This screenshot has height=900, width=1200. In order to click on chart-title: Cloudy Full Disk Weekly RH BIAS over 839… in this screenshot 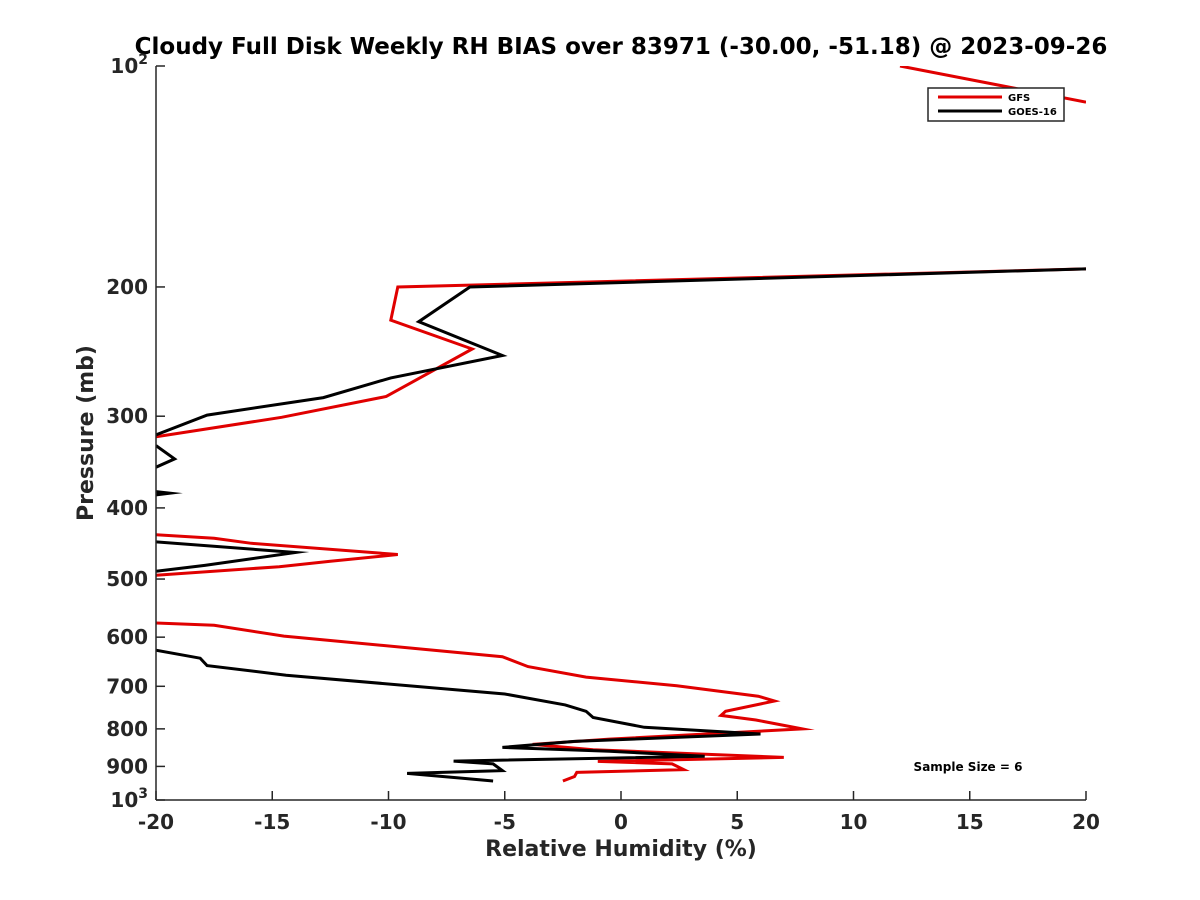, I will do `click(621, 47)`.